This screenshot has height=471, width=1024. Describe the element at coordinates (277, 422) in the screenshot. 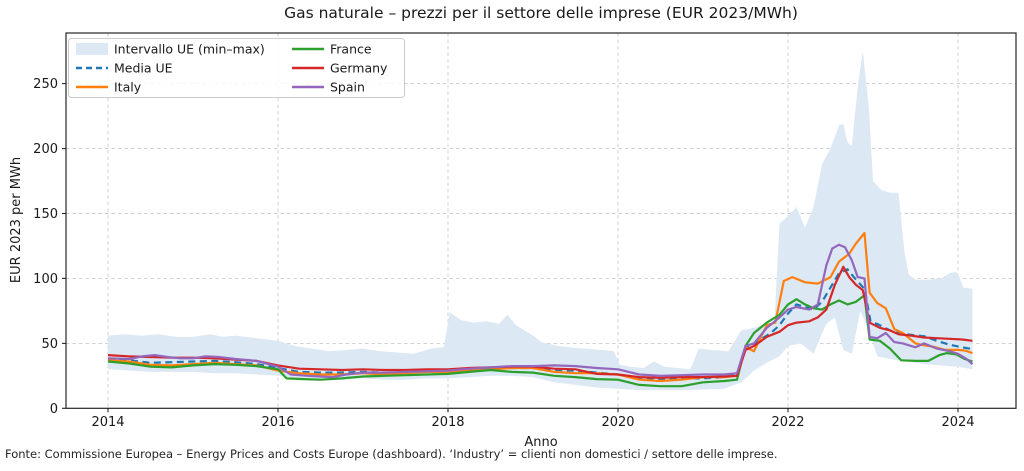

I see `x-tick-label: 2016` at that location.